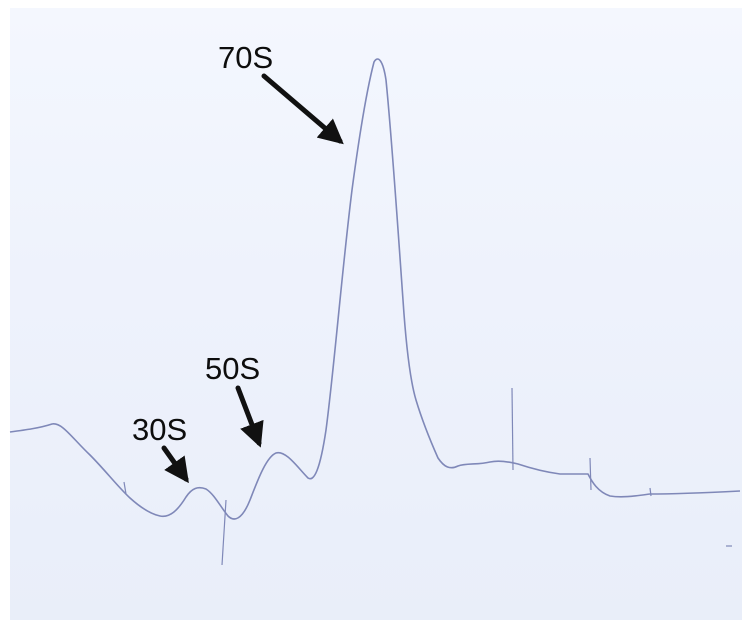 This screenshot has height=622, width=744. What do you see at coordinates (175, 464) in the screenshot?
I see `annotation-30s-arrow` at bounding box center [175, 464].